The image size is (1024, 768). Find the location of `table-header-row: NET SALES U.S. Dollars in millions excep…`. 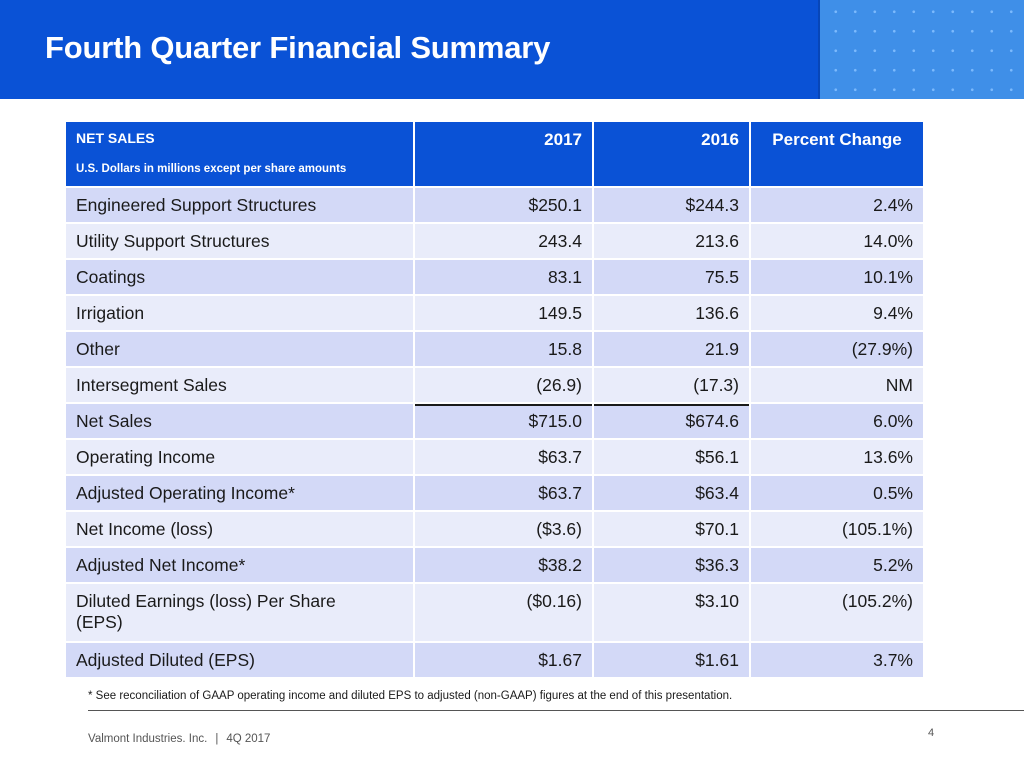

table-header-row: NET SALES U.S. Dollars in millions excep… is located at coordinates (494, 154).